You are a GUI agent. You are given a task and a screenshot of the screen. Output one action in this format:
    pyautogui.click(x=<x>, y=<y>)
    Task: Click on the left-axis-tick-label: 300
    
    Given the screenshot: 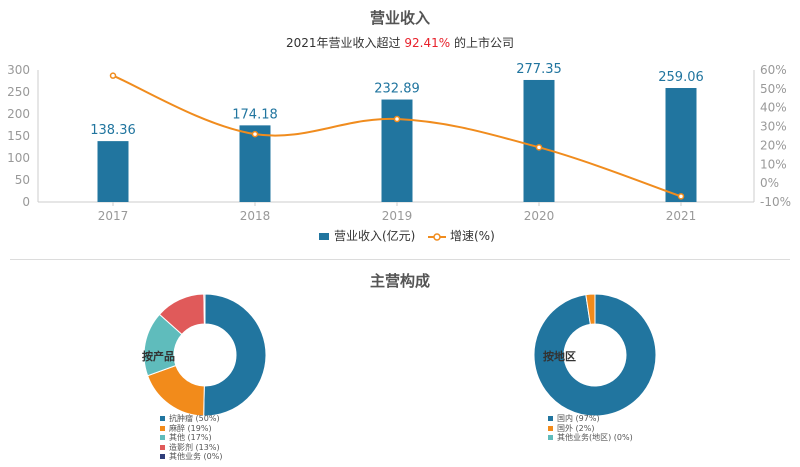 What is the action you would take?
    pyautogui.click(x=18, y=70)
    